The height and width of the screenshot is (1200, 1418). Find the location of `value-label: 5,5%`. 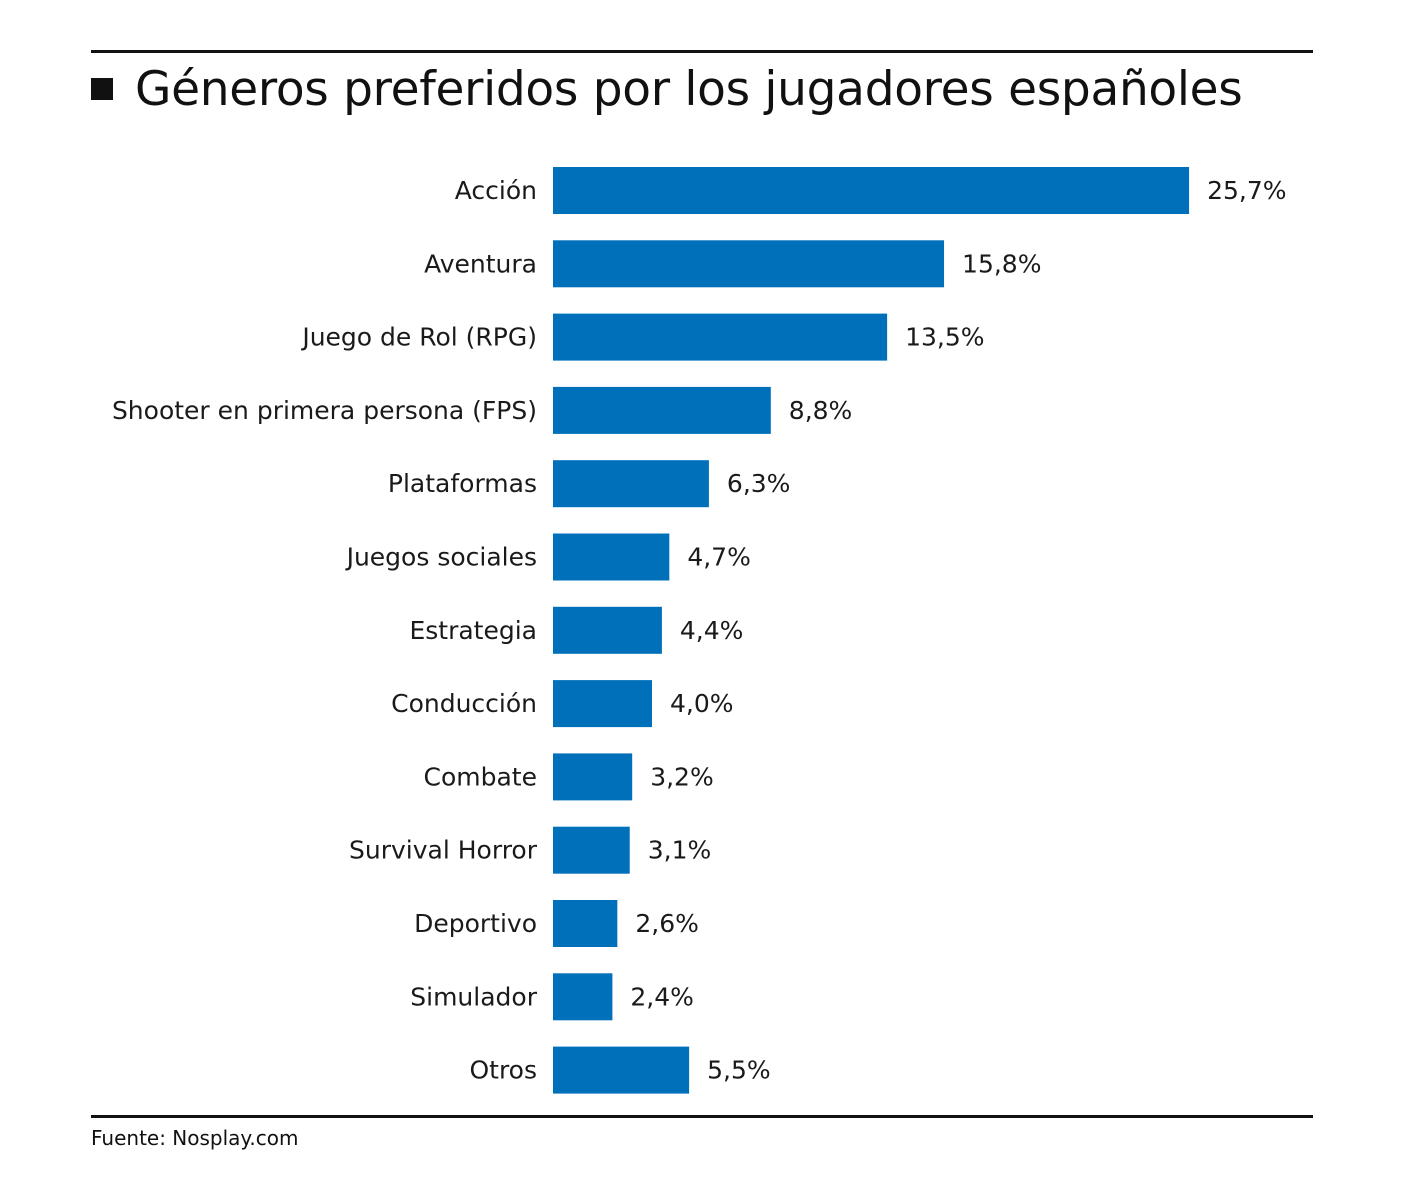

value-label: 5,5% is located at coordinates (739, 1070).